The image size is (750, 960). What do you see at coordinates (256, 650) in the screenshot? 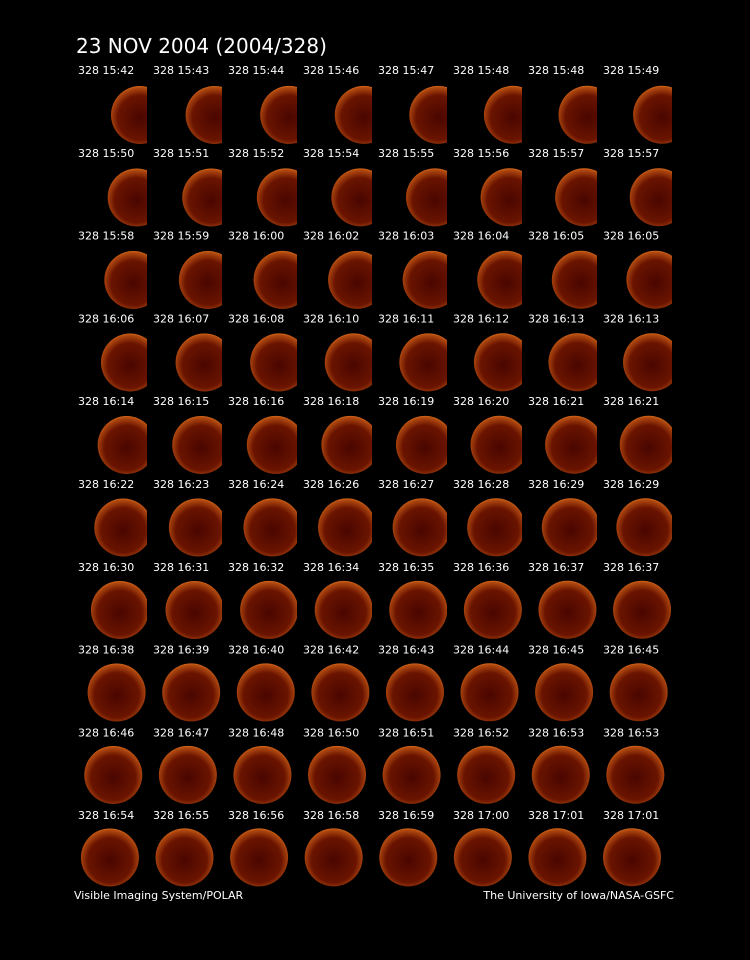
I see `frame-label: 328 16:40` at bounding box center [256, 650].